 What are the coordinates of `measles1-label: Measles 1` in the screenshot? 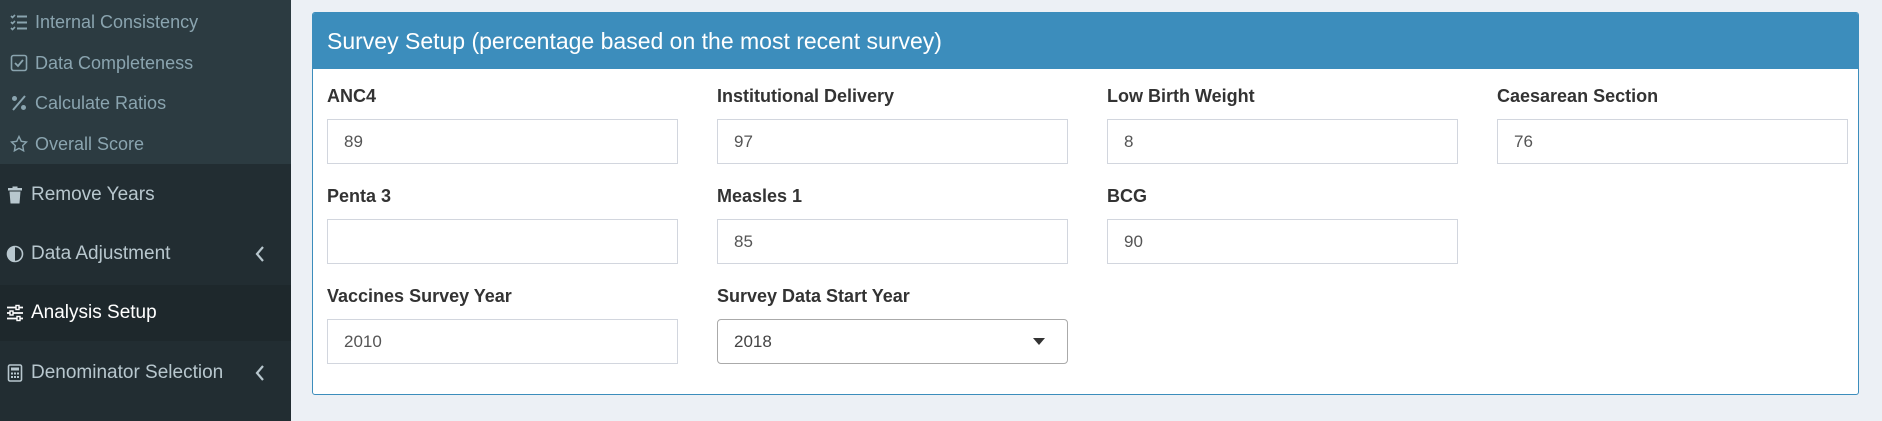 It's located at (760, 196).